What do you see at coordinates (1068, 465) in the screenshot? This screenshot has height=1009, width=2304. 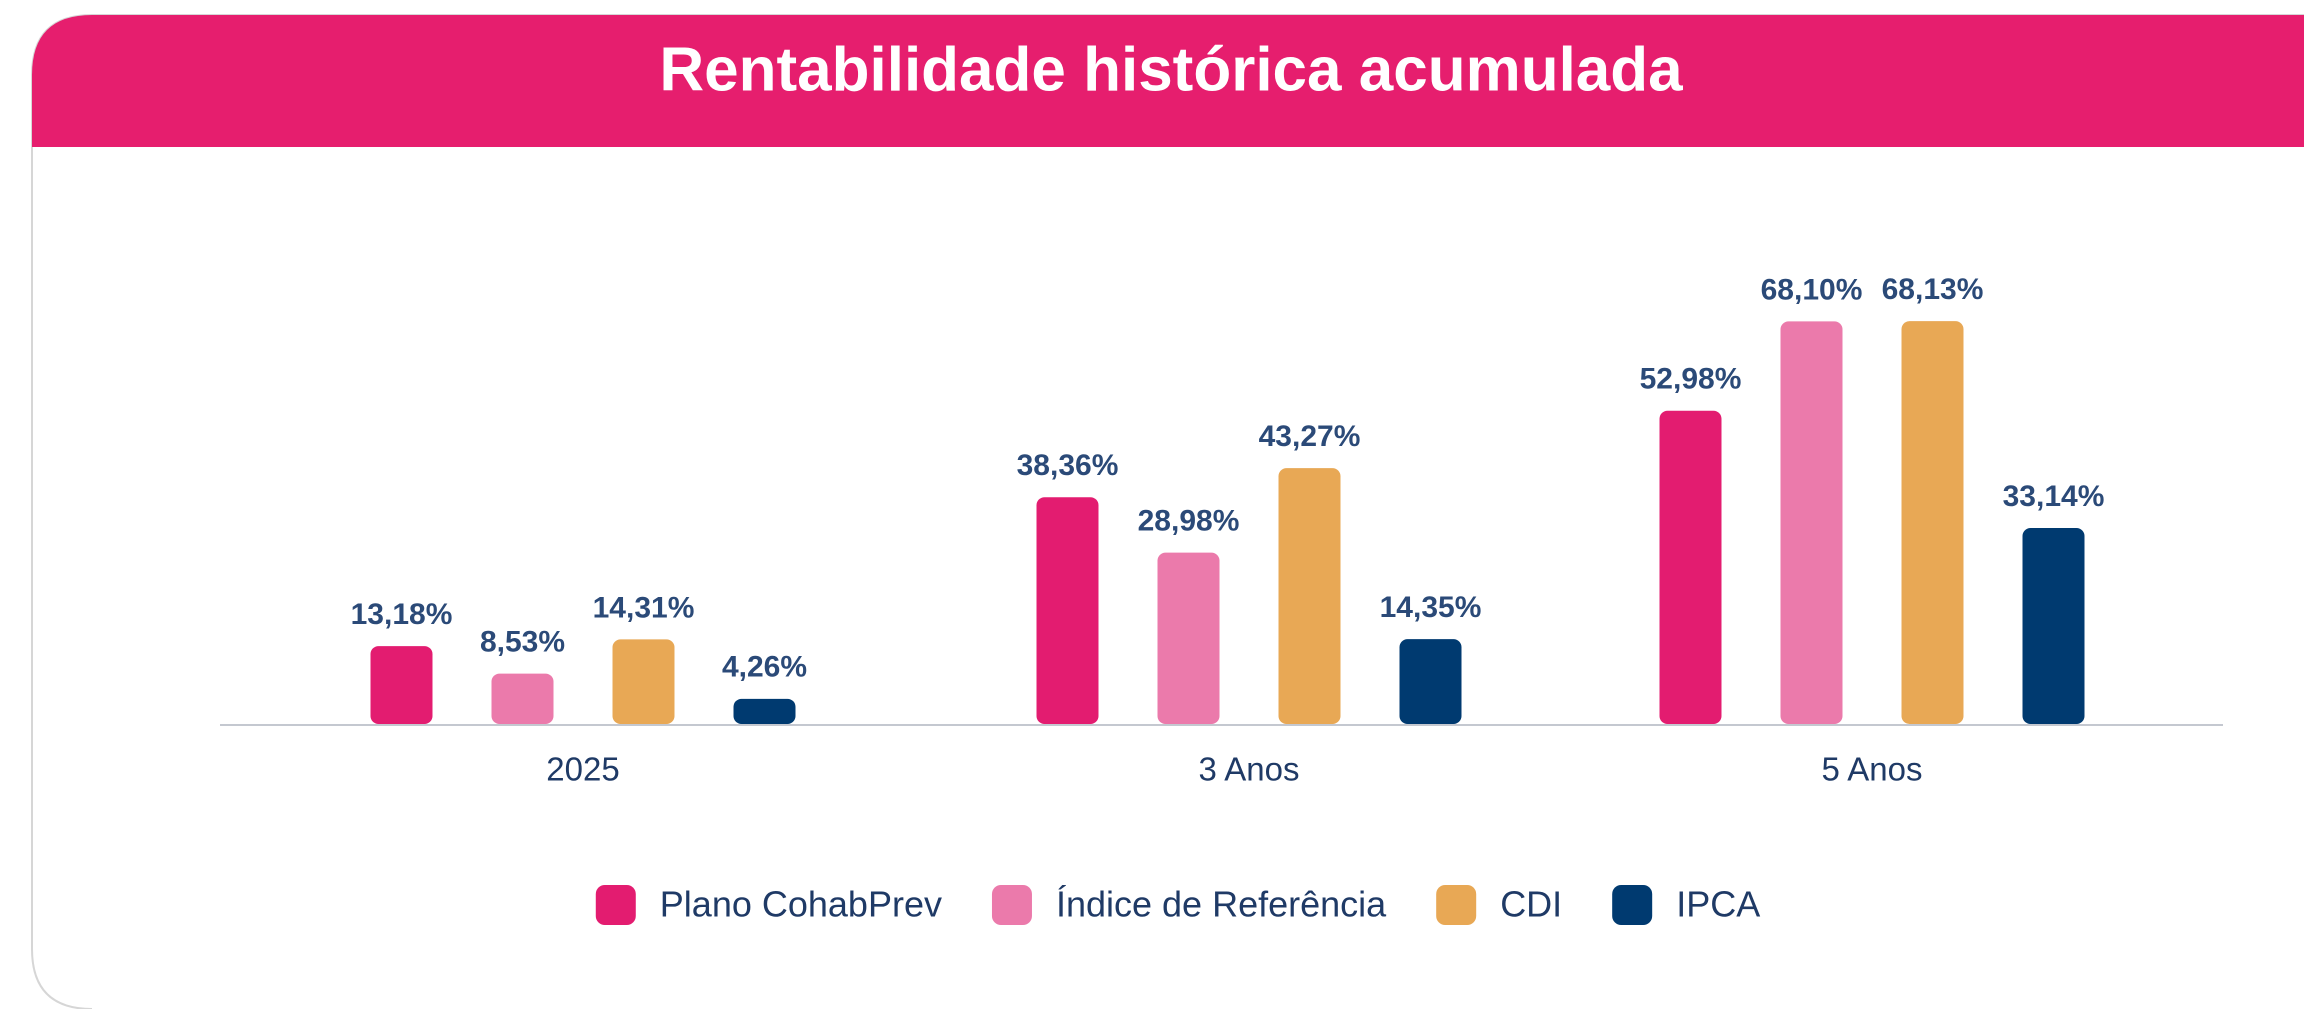 I see `value-label: 38,36%` at bounding box center [1068, 465].